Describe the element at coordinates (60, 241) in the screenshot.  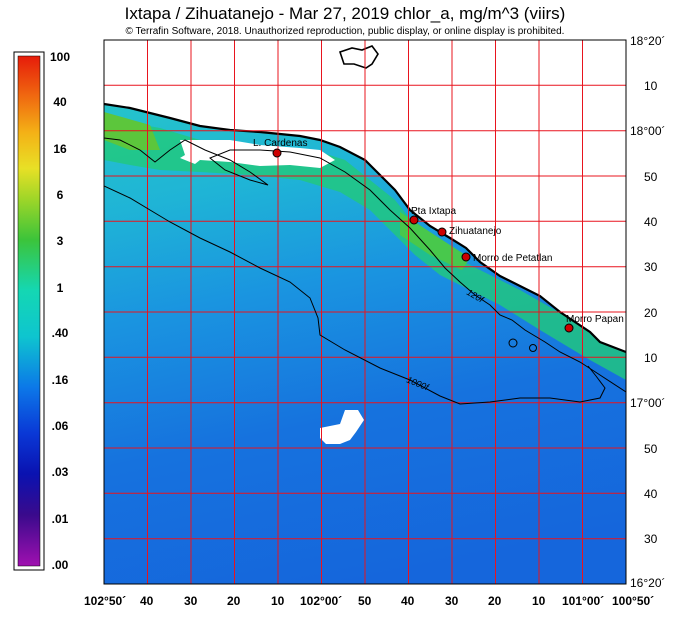
I see `colorbar-label: 3` at that location.